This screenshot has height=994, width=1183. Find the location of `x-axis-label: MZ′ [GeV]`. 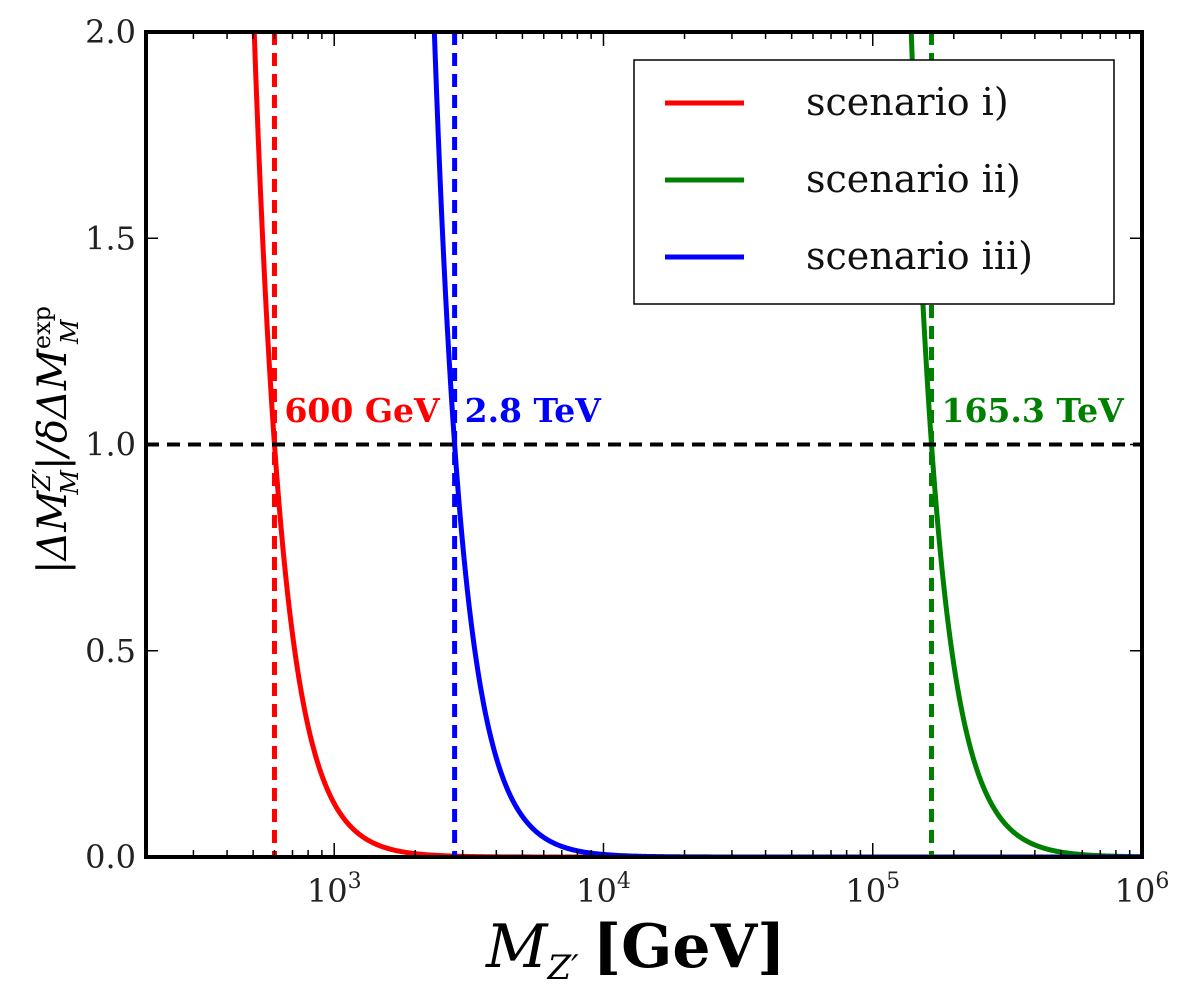

x-axis-label: MZ′ [GeV] is located at coordinates (635, 950).